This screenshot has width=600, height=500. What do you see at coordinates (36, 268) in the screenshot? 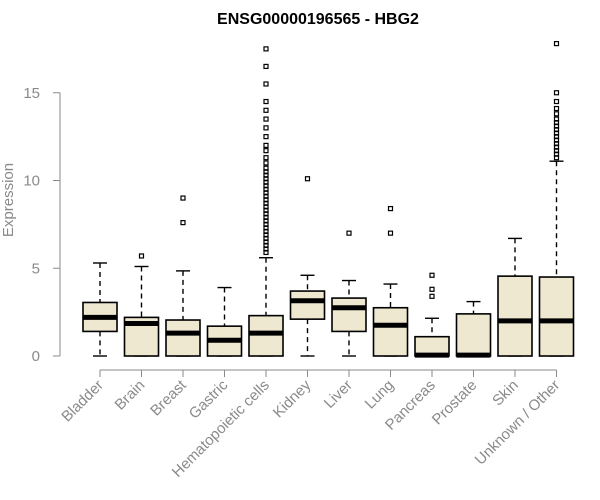
I see `y-tick-label-5: 5` at bounding box center [36, 268].